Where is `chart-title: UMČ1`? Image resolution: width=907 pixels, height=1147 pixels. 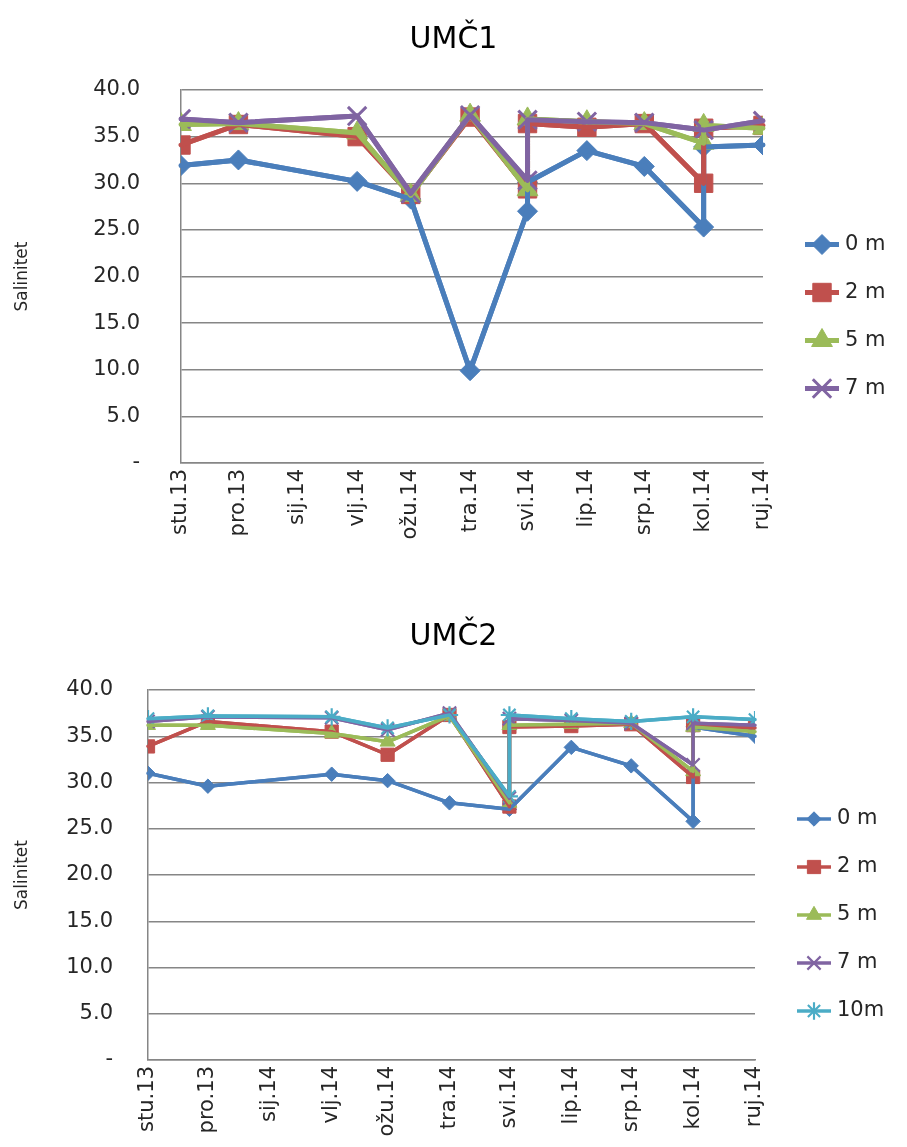 chart-title: UMČ1 is located at coordinates (453, 36).